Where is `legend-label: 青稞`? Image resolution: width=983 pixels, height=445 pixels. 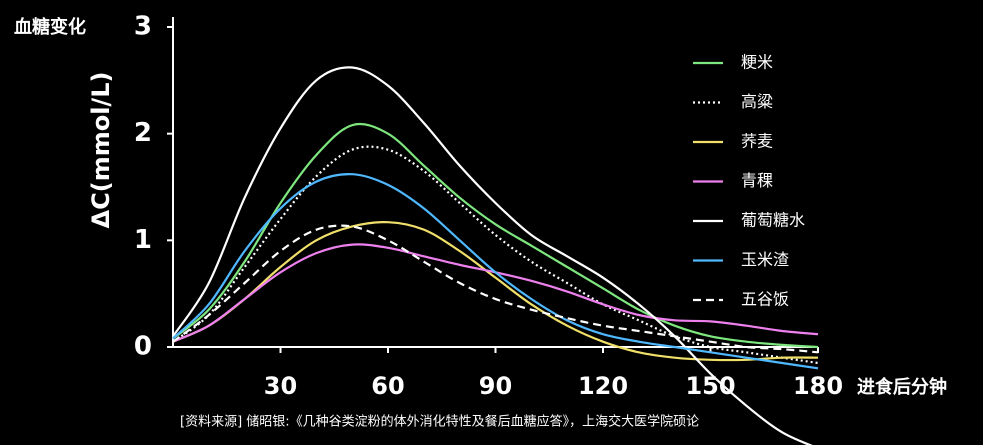
legend-label: 青稞 is located at coordinates (757, 180).